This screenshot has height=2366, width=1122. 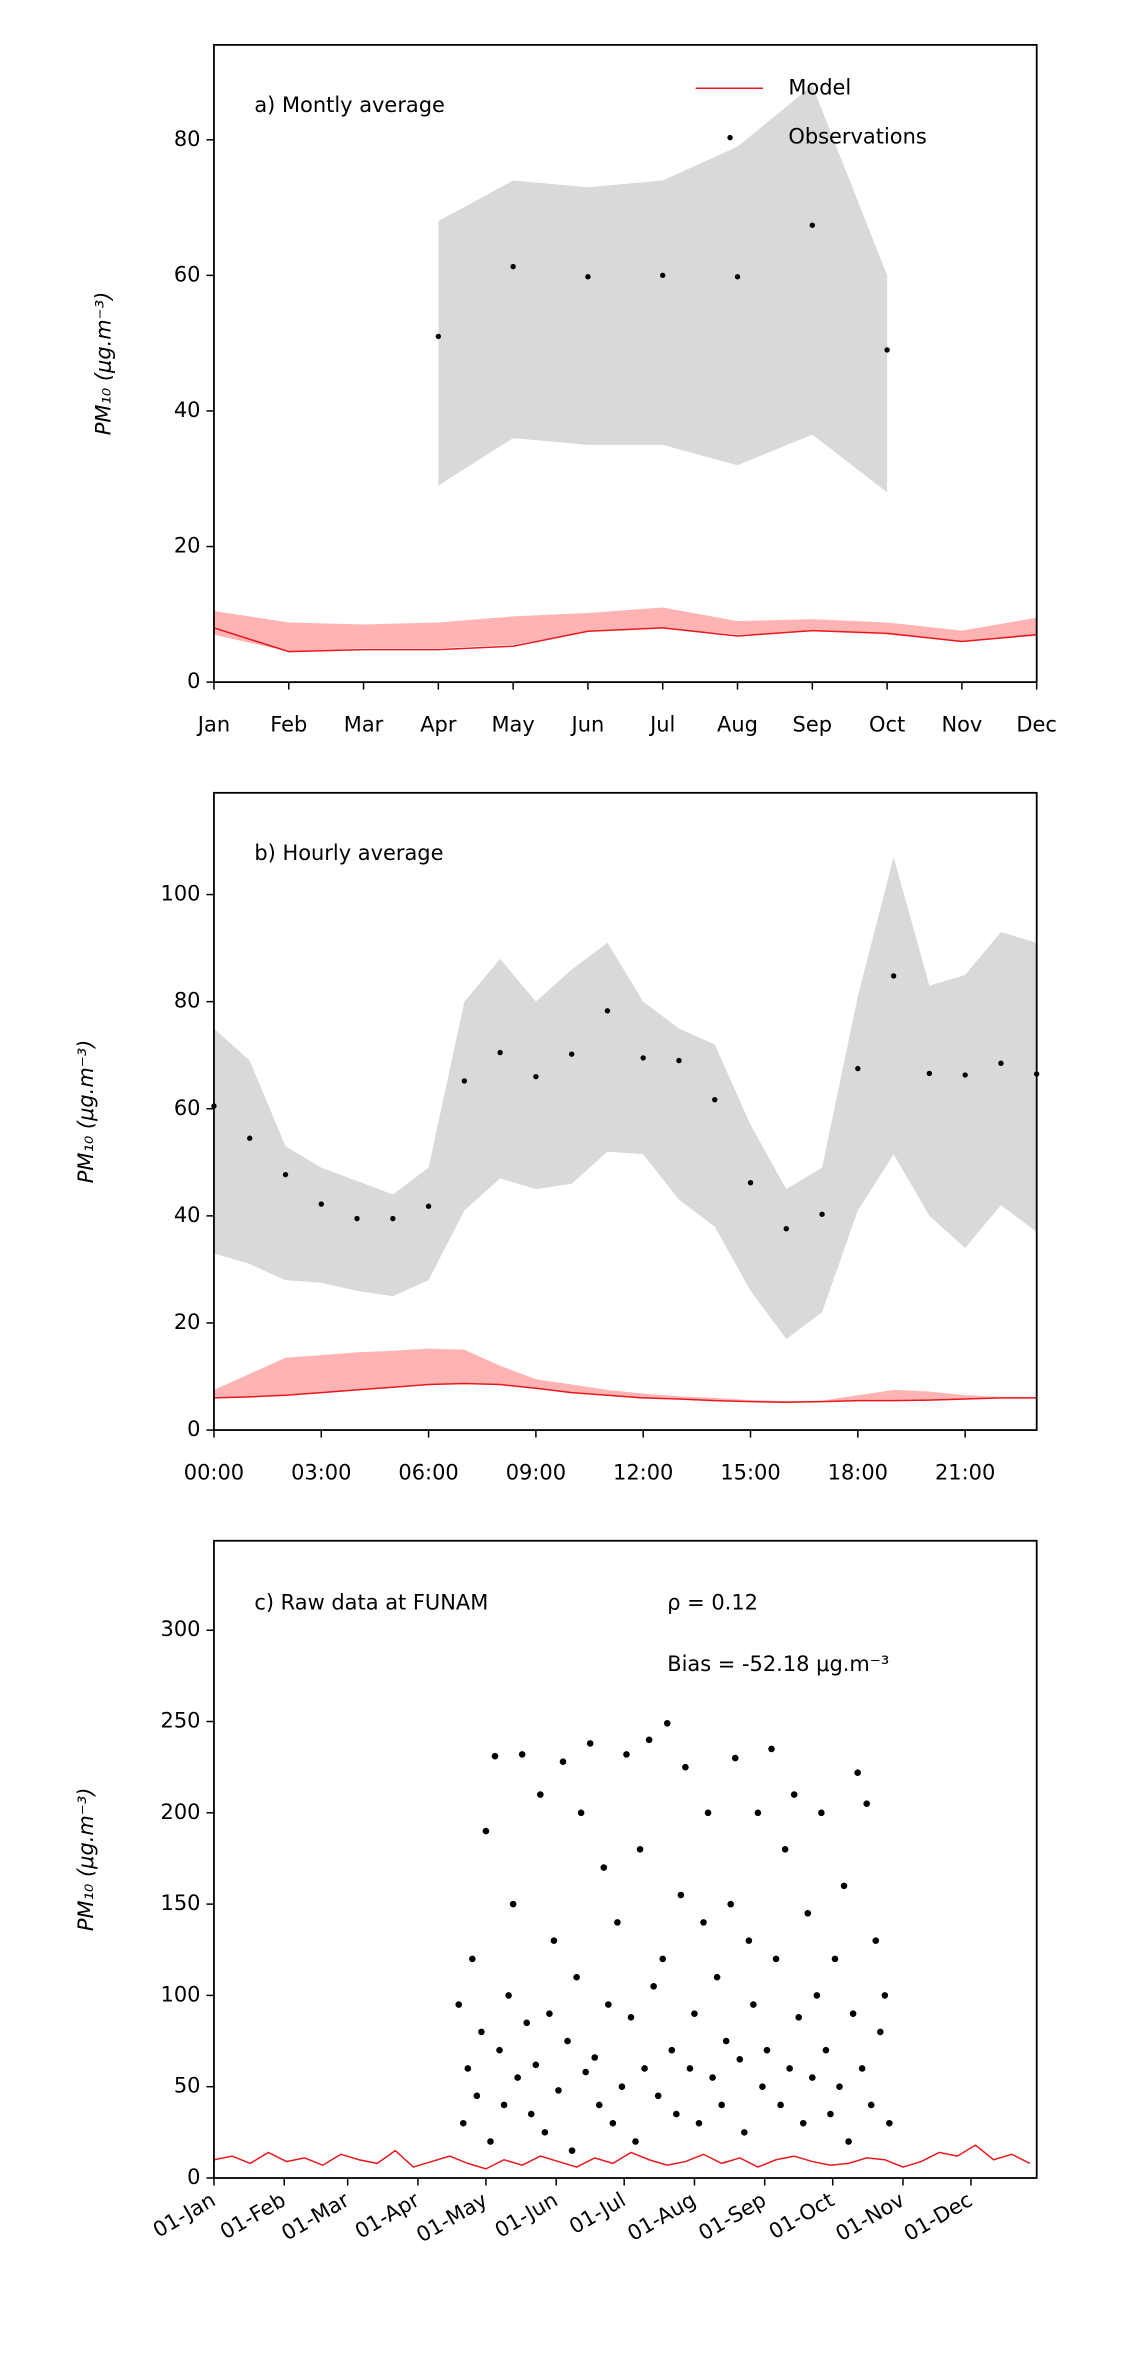 I want to click on y-axis-label: PM₁₀ (μg.m⁻³), so click(x=86, y=1112).